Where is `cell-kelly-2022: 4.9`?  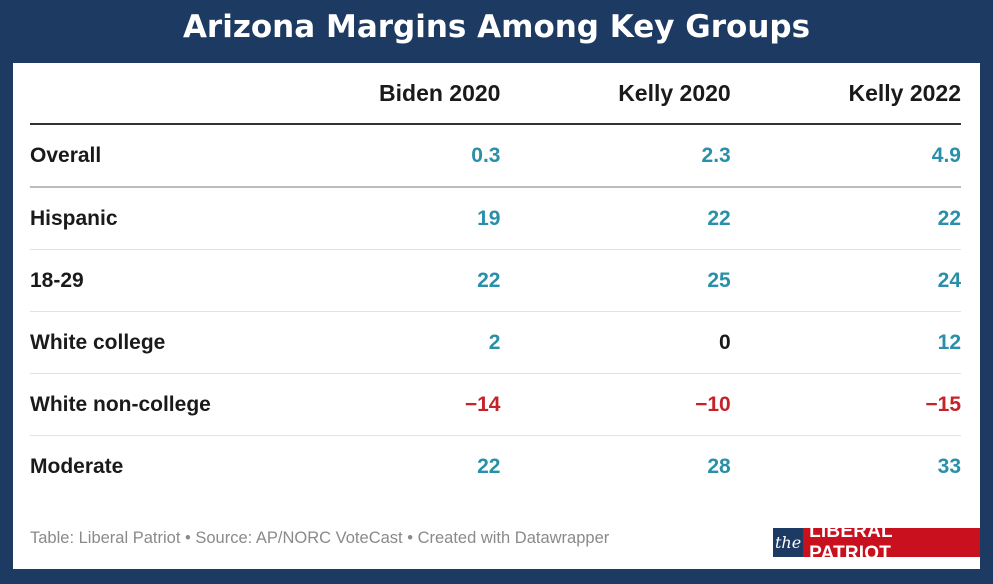 cell-kelly-2022: 4.9 is located at coordinates (845, 156).